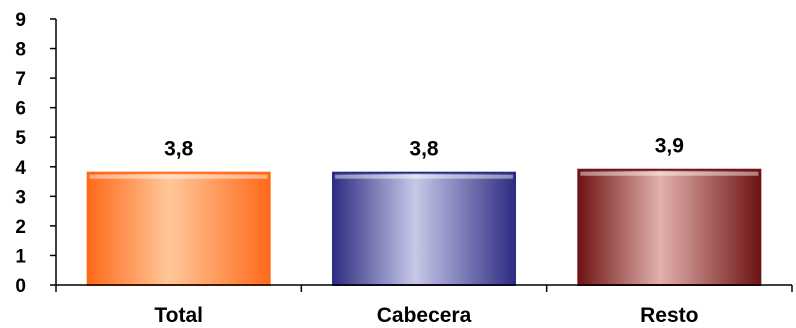 This screenshot has height=328, width=796. I want to click on category-label-resto: Resto, so click(669, 315).